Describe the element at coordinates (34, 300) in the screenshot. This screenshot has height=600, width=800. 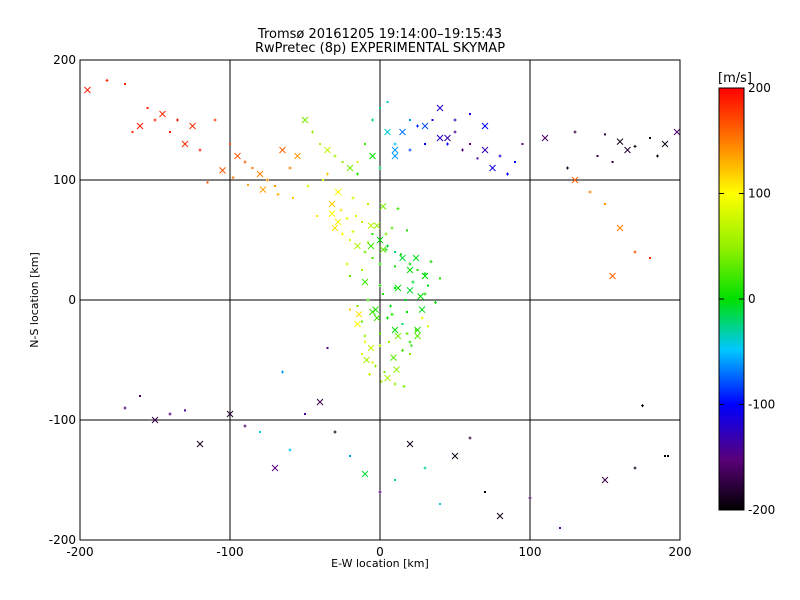
I see `y-axis-label: N-S location [km]` at that location.